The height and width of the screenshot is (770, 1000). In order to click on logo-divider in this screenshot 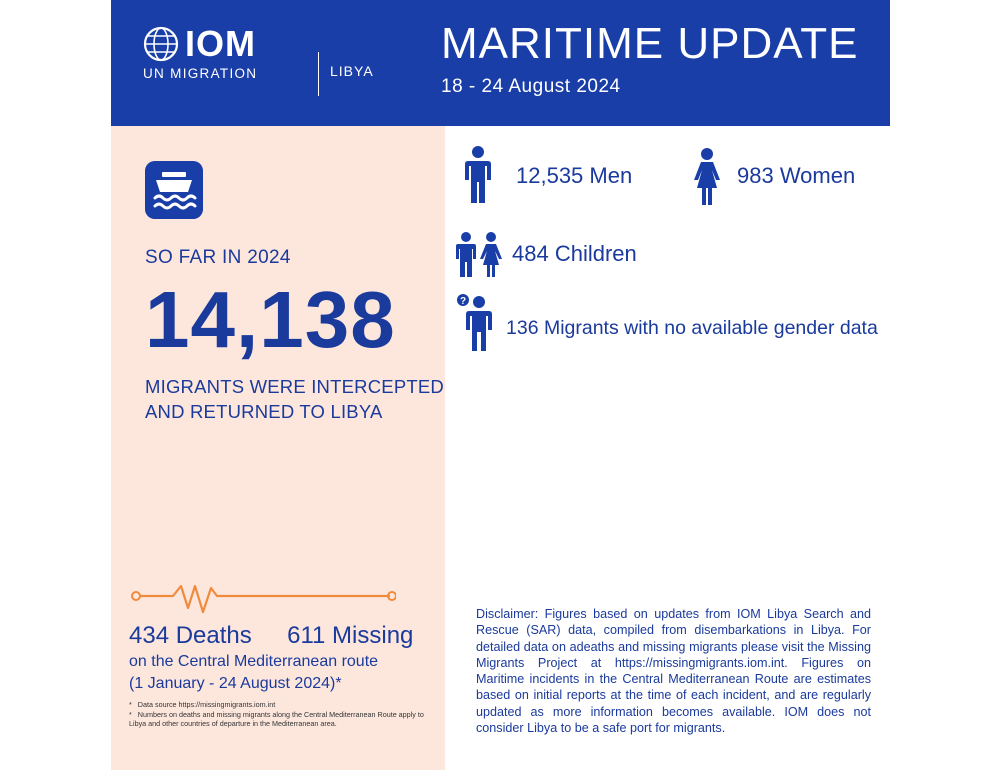, I will do `click(318, 74)`.